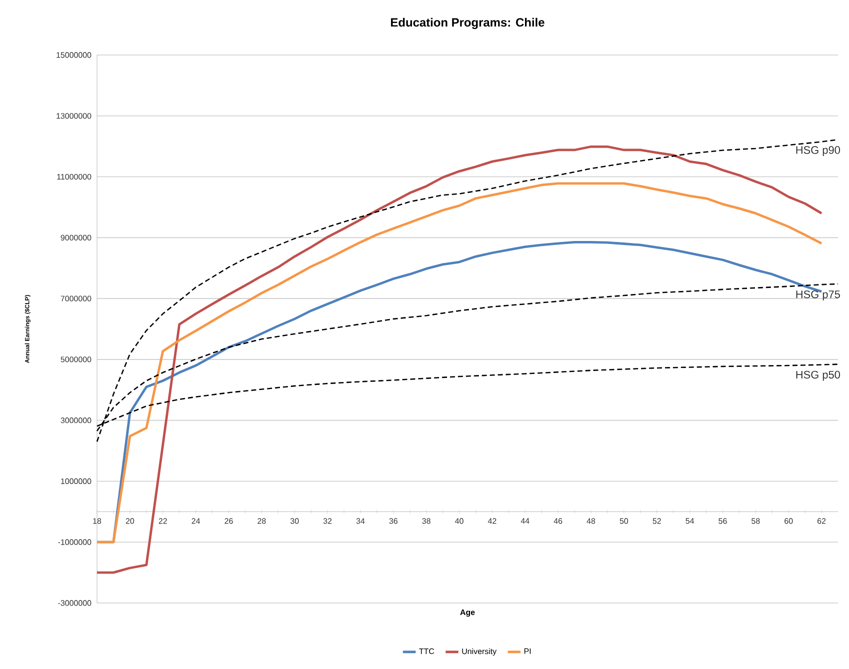  Describe the element at coordinates (818, 375) in the screenshot. I see `series-label: HSG p50` at that location.